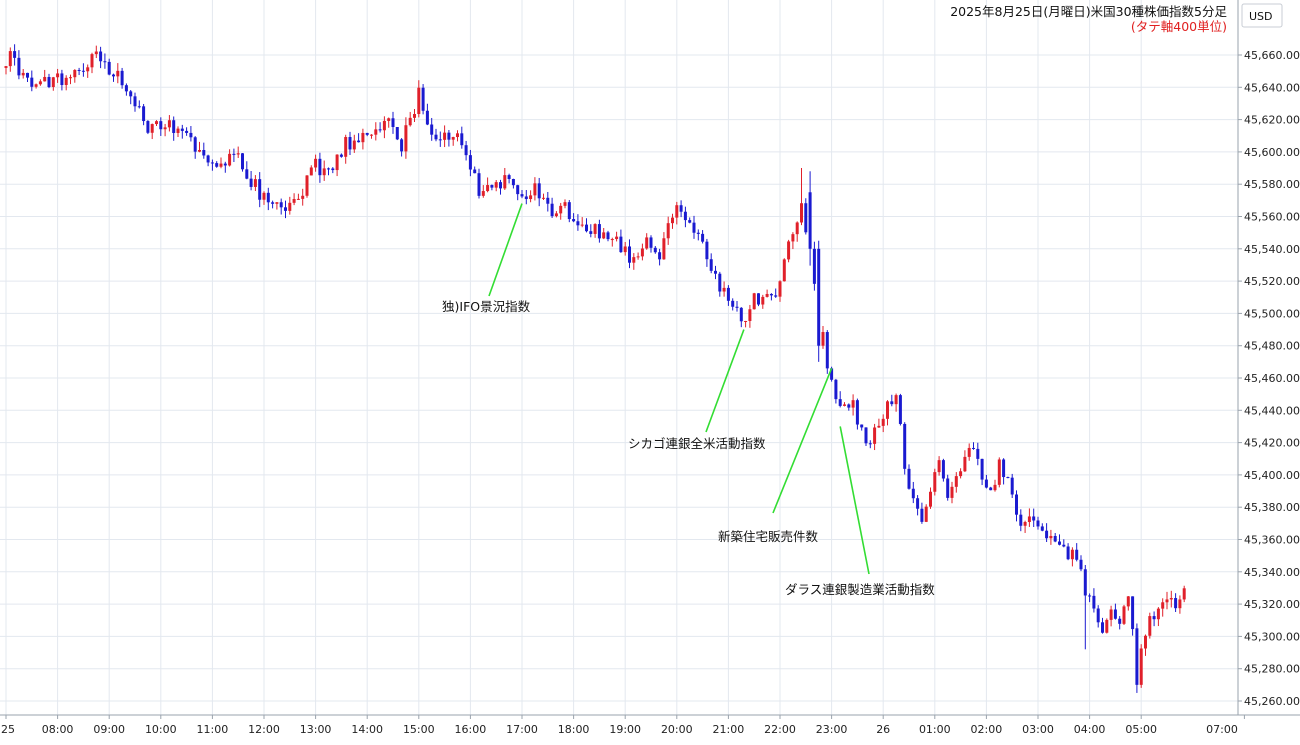 The image size is (1300, 745). I want to click on y-tick-label: 45,440.00, so click(1272, 410).